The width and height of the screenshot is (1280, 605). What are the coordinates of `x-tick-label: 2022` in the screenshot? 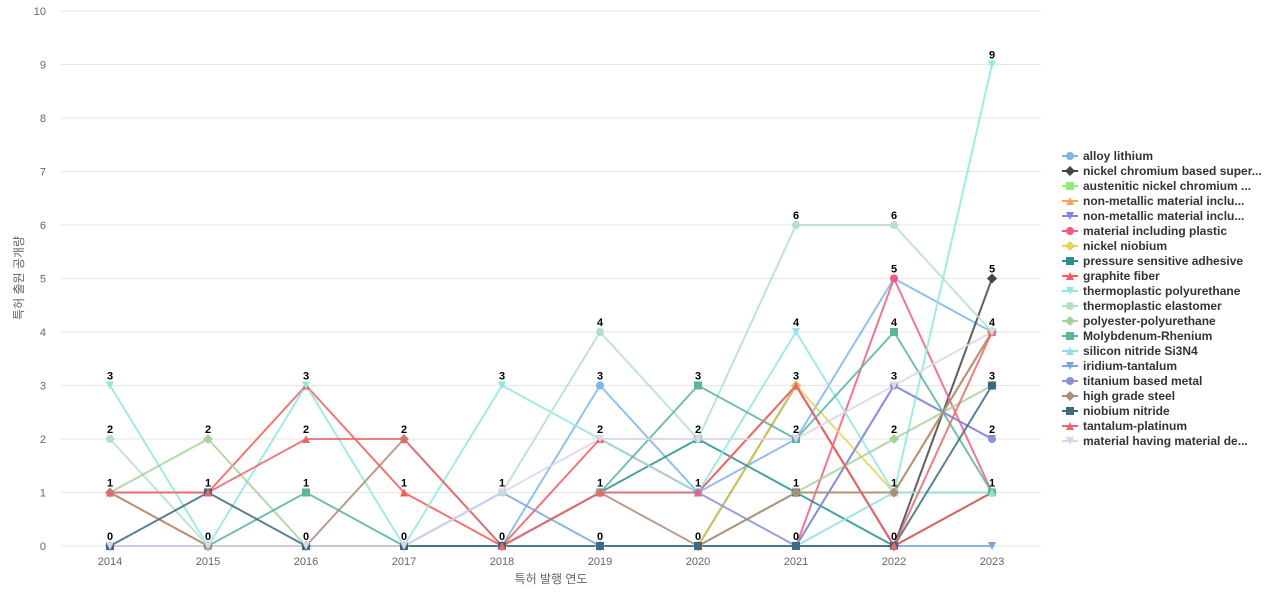 It's located at (894, 562).